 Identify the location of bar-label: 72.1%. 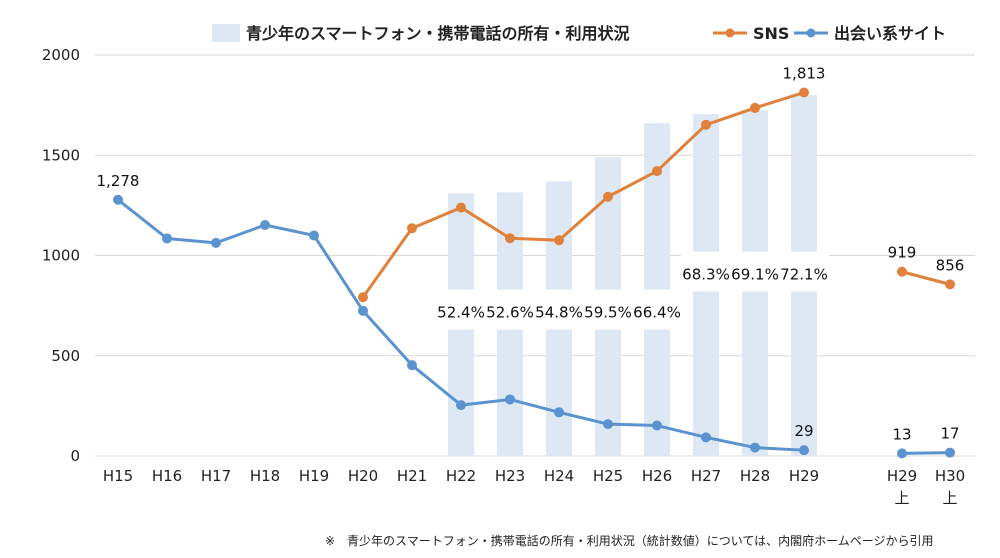
(804, 275).